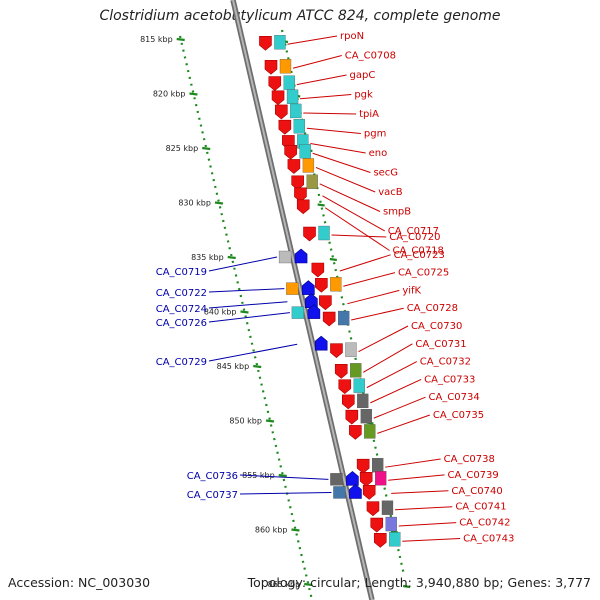 The height and width of the screenshot is (600, 600). What do you see at coordinates (182, 148) in the screenshot?
I see `ruler-label: 825 kbp` at bounding box center [182, 148].